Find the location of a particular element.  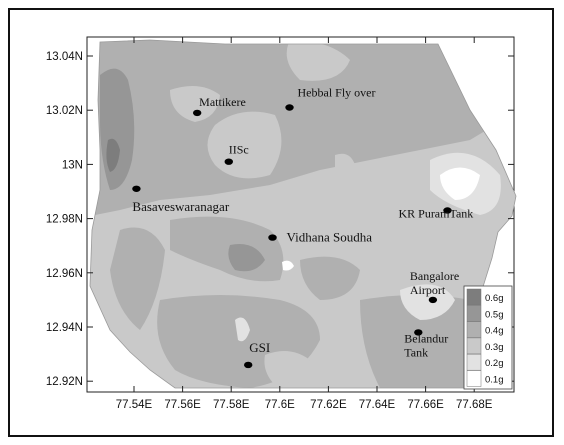

x-tick-label: 77.58E is located at coordinates (231, 405).